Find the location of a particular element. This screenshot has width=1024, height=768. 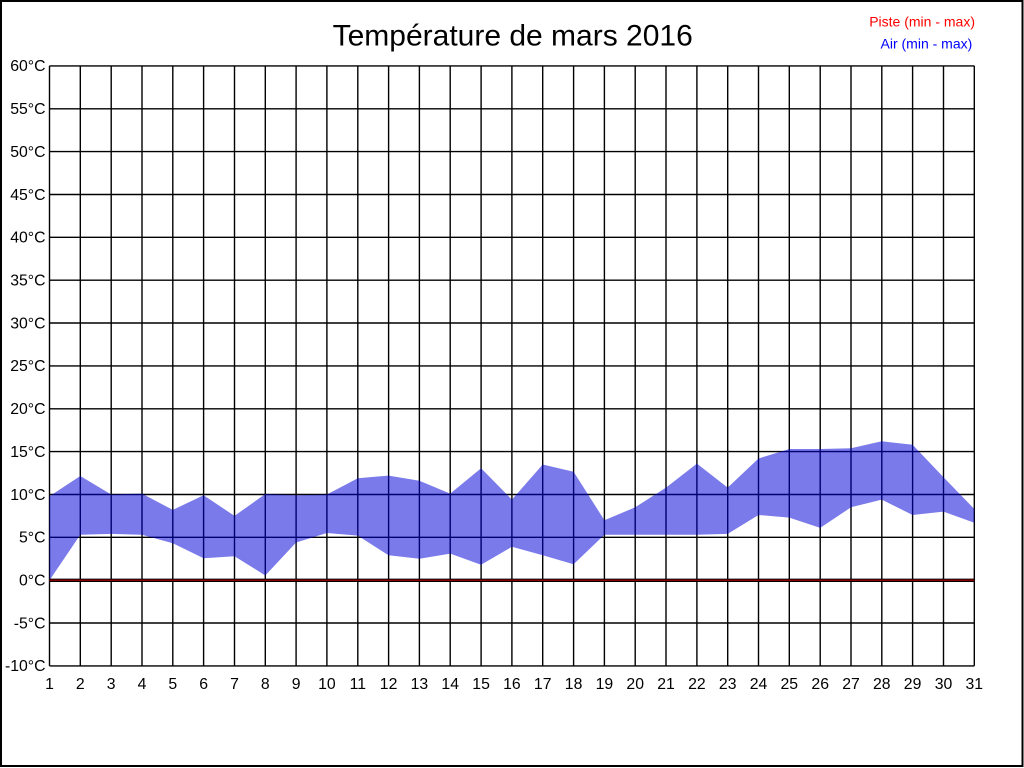

svg-text: Température de mars 2016 is located at coordinates (513, 36).